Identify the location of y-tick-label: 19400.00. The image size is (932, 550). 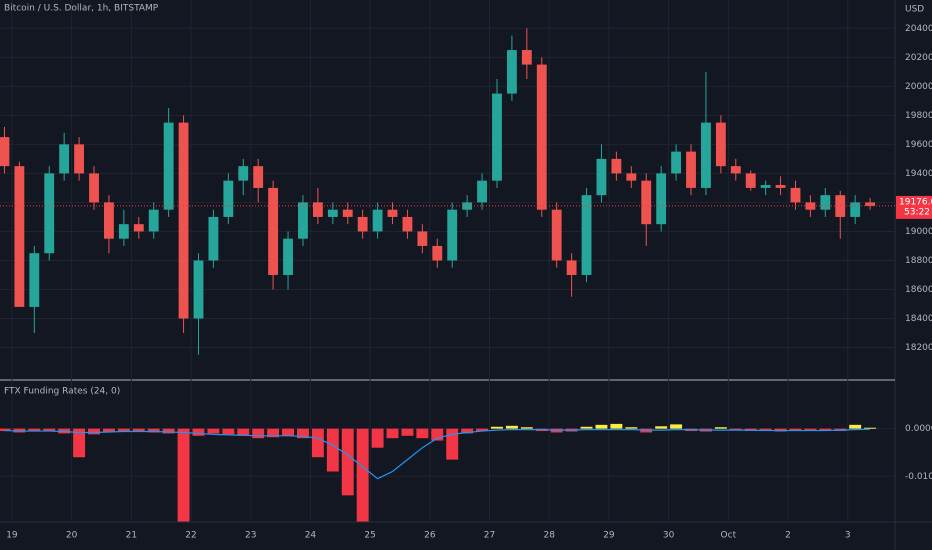
(918, 174).